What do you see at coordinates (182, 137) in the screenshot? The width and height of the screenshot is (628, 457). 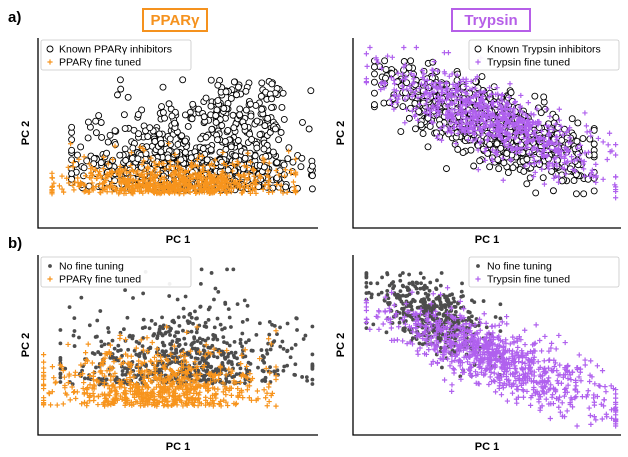 I see `plot-area` at bounding box center [182, 137].